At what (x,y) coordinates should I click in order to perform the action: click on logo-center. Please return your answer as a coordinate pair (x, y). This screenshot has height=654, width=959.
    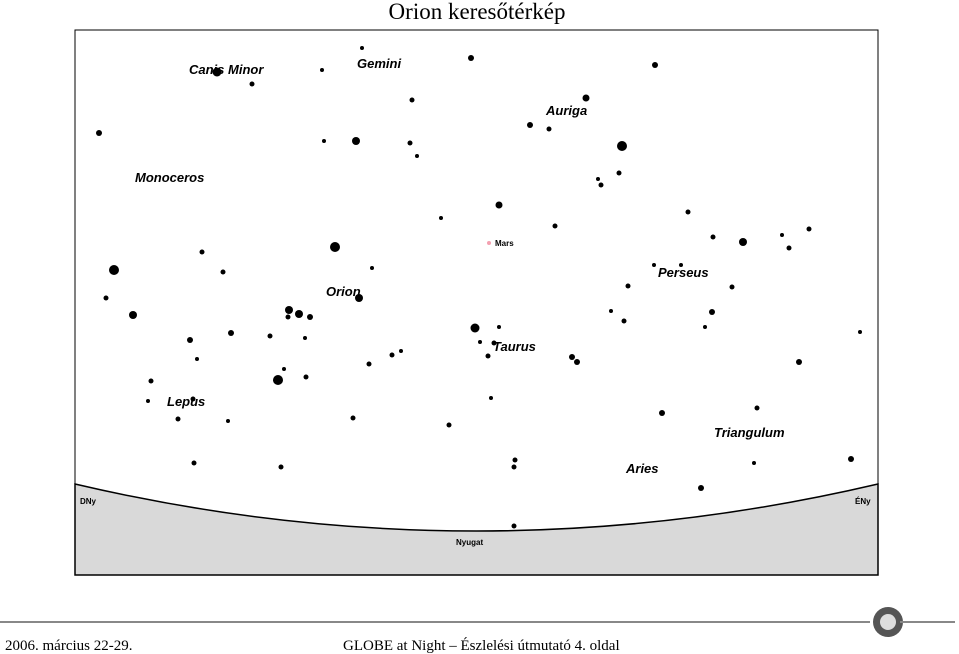
    Looking at the image, I should click on (888, 622).